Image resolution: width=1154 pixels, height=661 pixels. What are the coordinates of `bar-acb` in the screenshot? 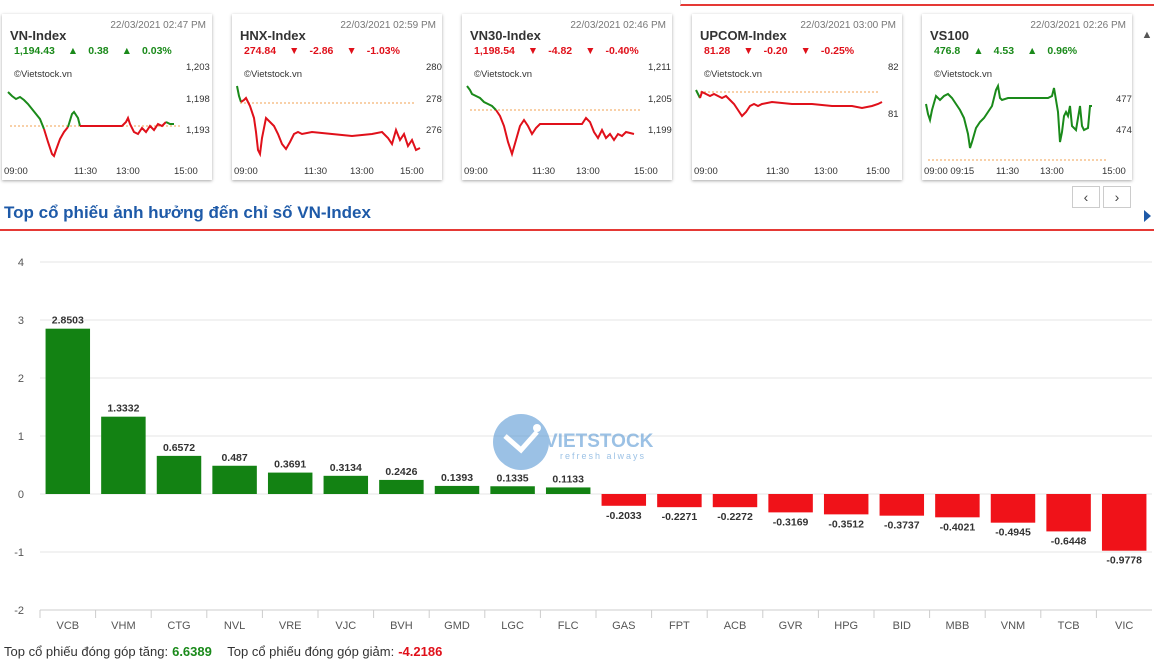 It's located at (735, 501).